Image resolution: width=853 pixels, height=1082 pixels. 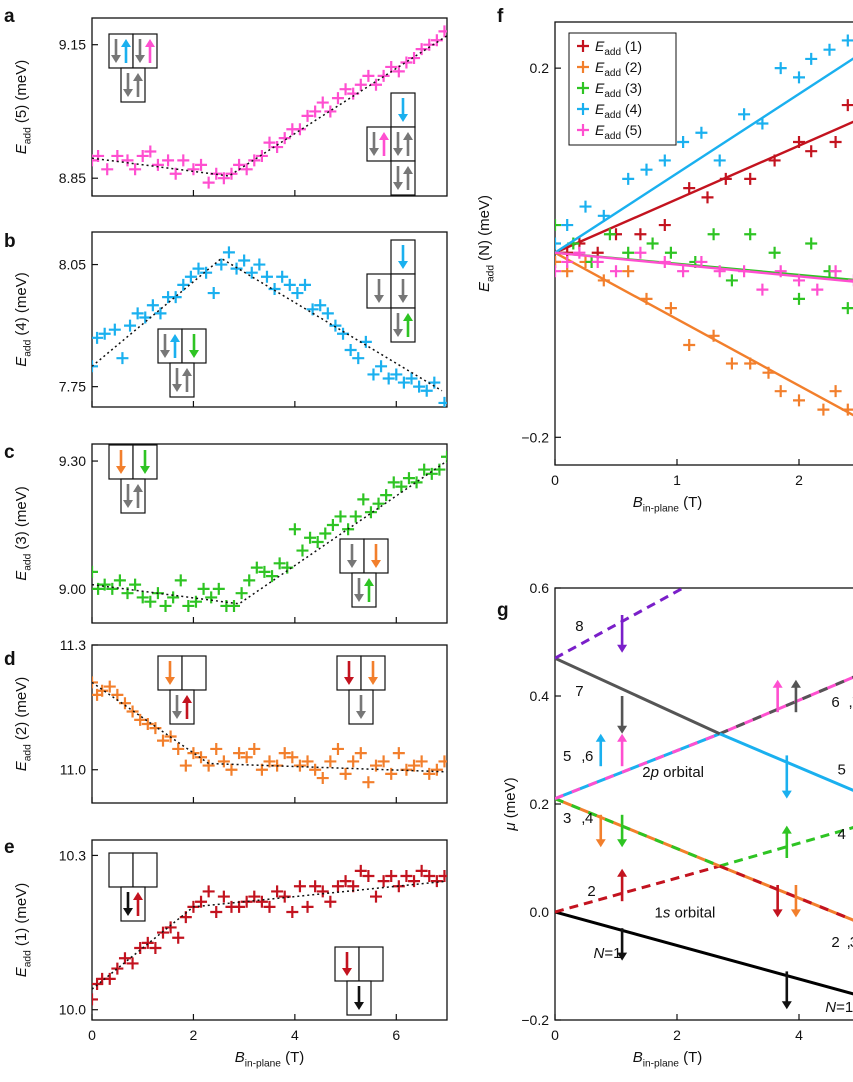 What do you see at coordinates (555, 480) in the screenshot?
I see `x-tick-label: 0` at bounding box center [555, 480].